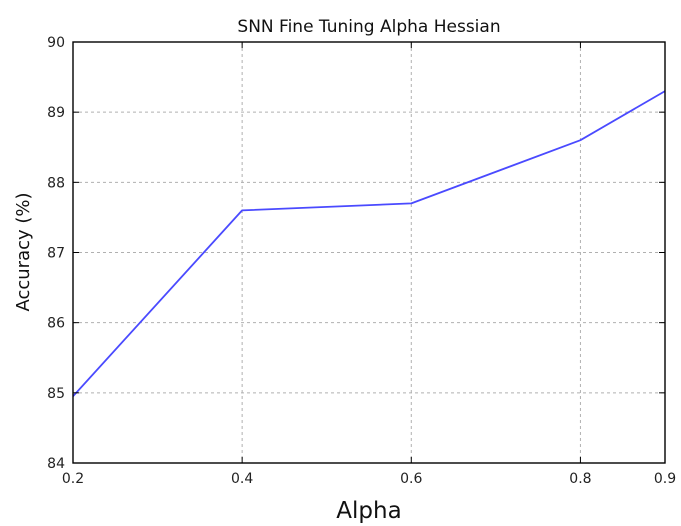 This screenshot has height=526, width=681. Describe the element at coordinates (73, 479) in the screenshot. I see `x-tick-label: 0.2` at that location.